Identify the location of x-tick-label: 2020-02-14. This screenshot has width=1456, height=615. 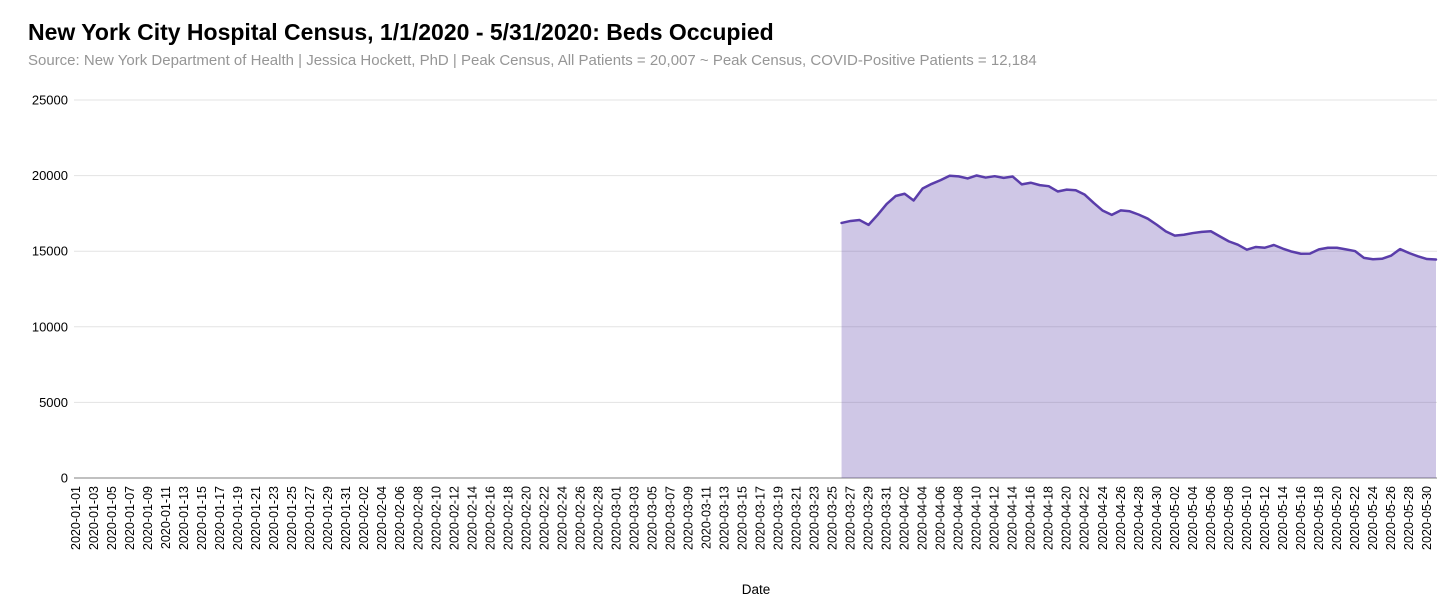
(472, 518).